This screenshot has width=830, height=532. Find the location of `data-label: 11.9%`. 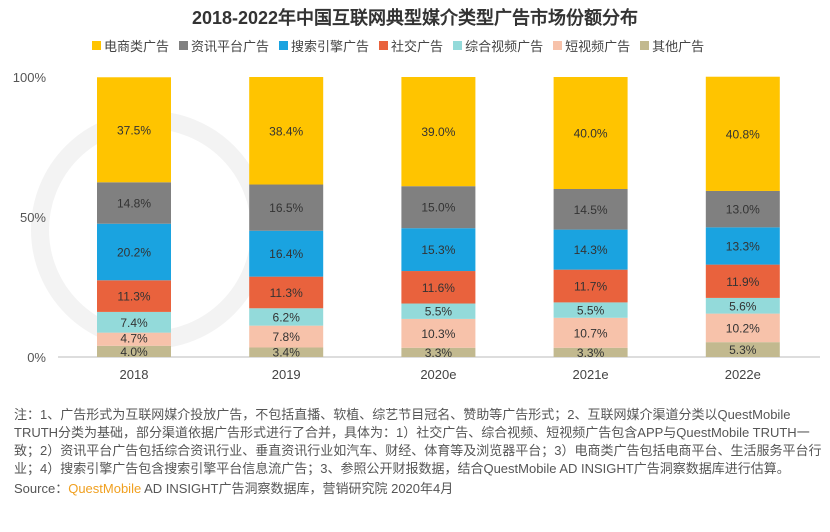

data-label: 11.9% is located at coordinates (742, 282).